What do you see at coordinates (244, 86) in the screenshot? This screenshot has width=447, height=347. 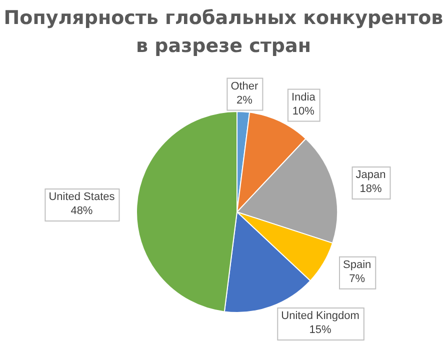 I see `slice-label: Other` at bounding box center [244, 86].